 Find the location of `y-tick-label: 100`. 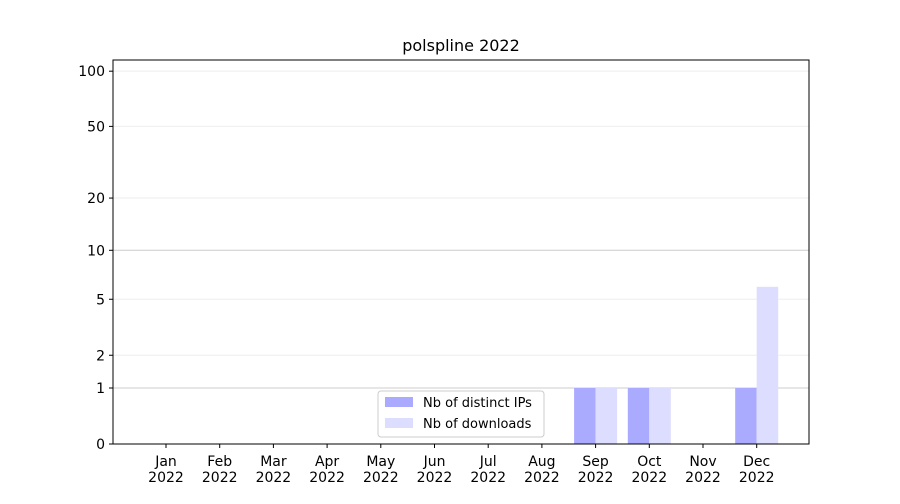

y-tick-label: 100 is located at coordinates (91, 72).